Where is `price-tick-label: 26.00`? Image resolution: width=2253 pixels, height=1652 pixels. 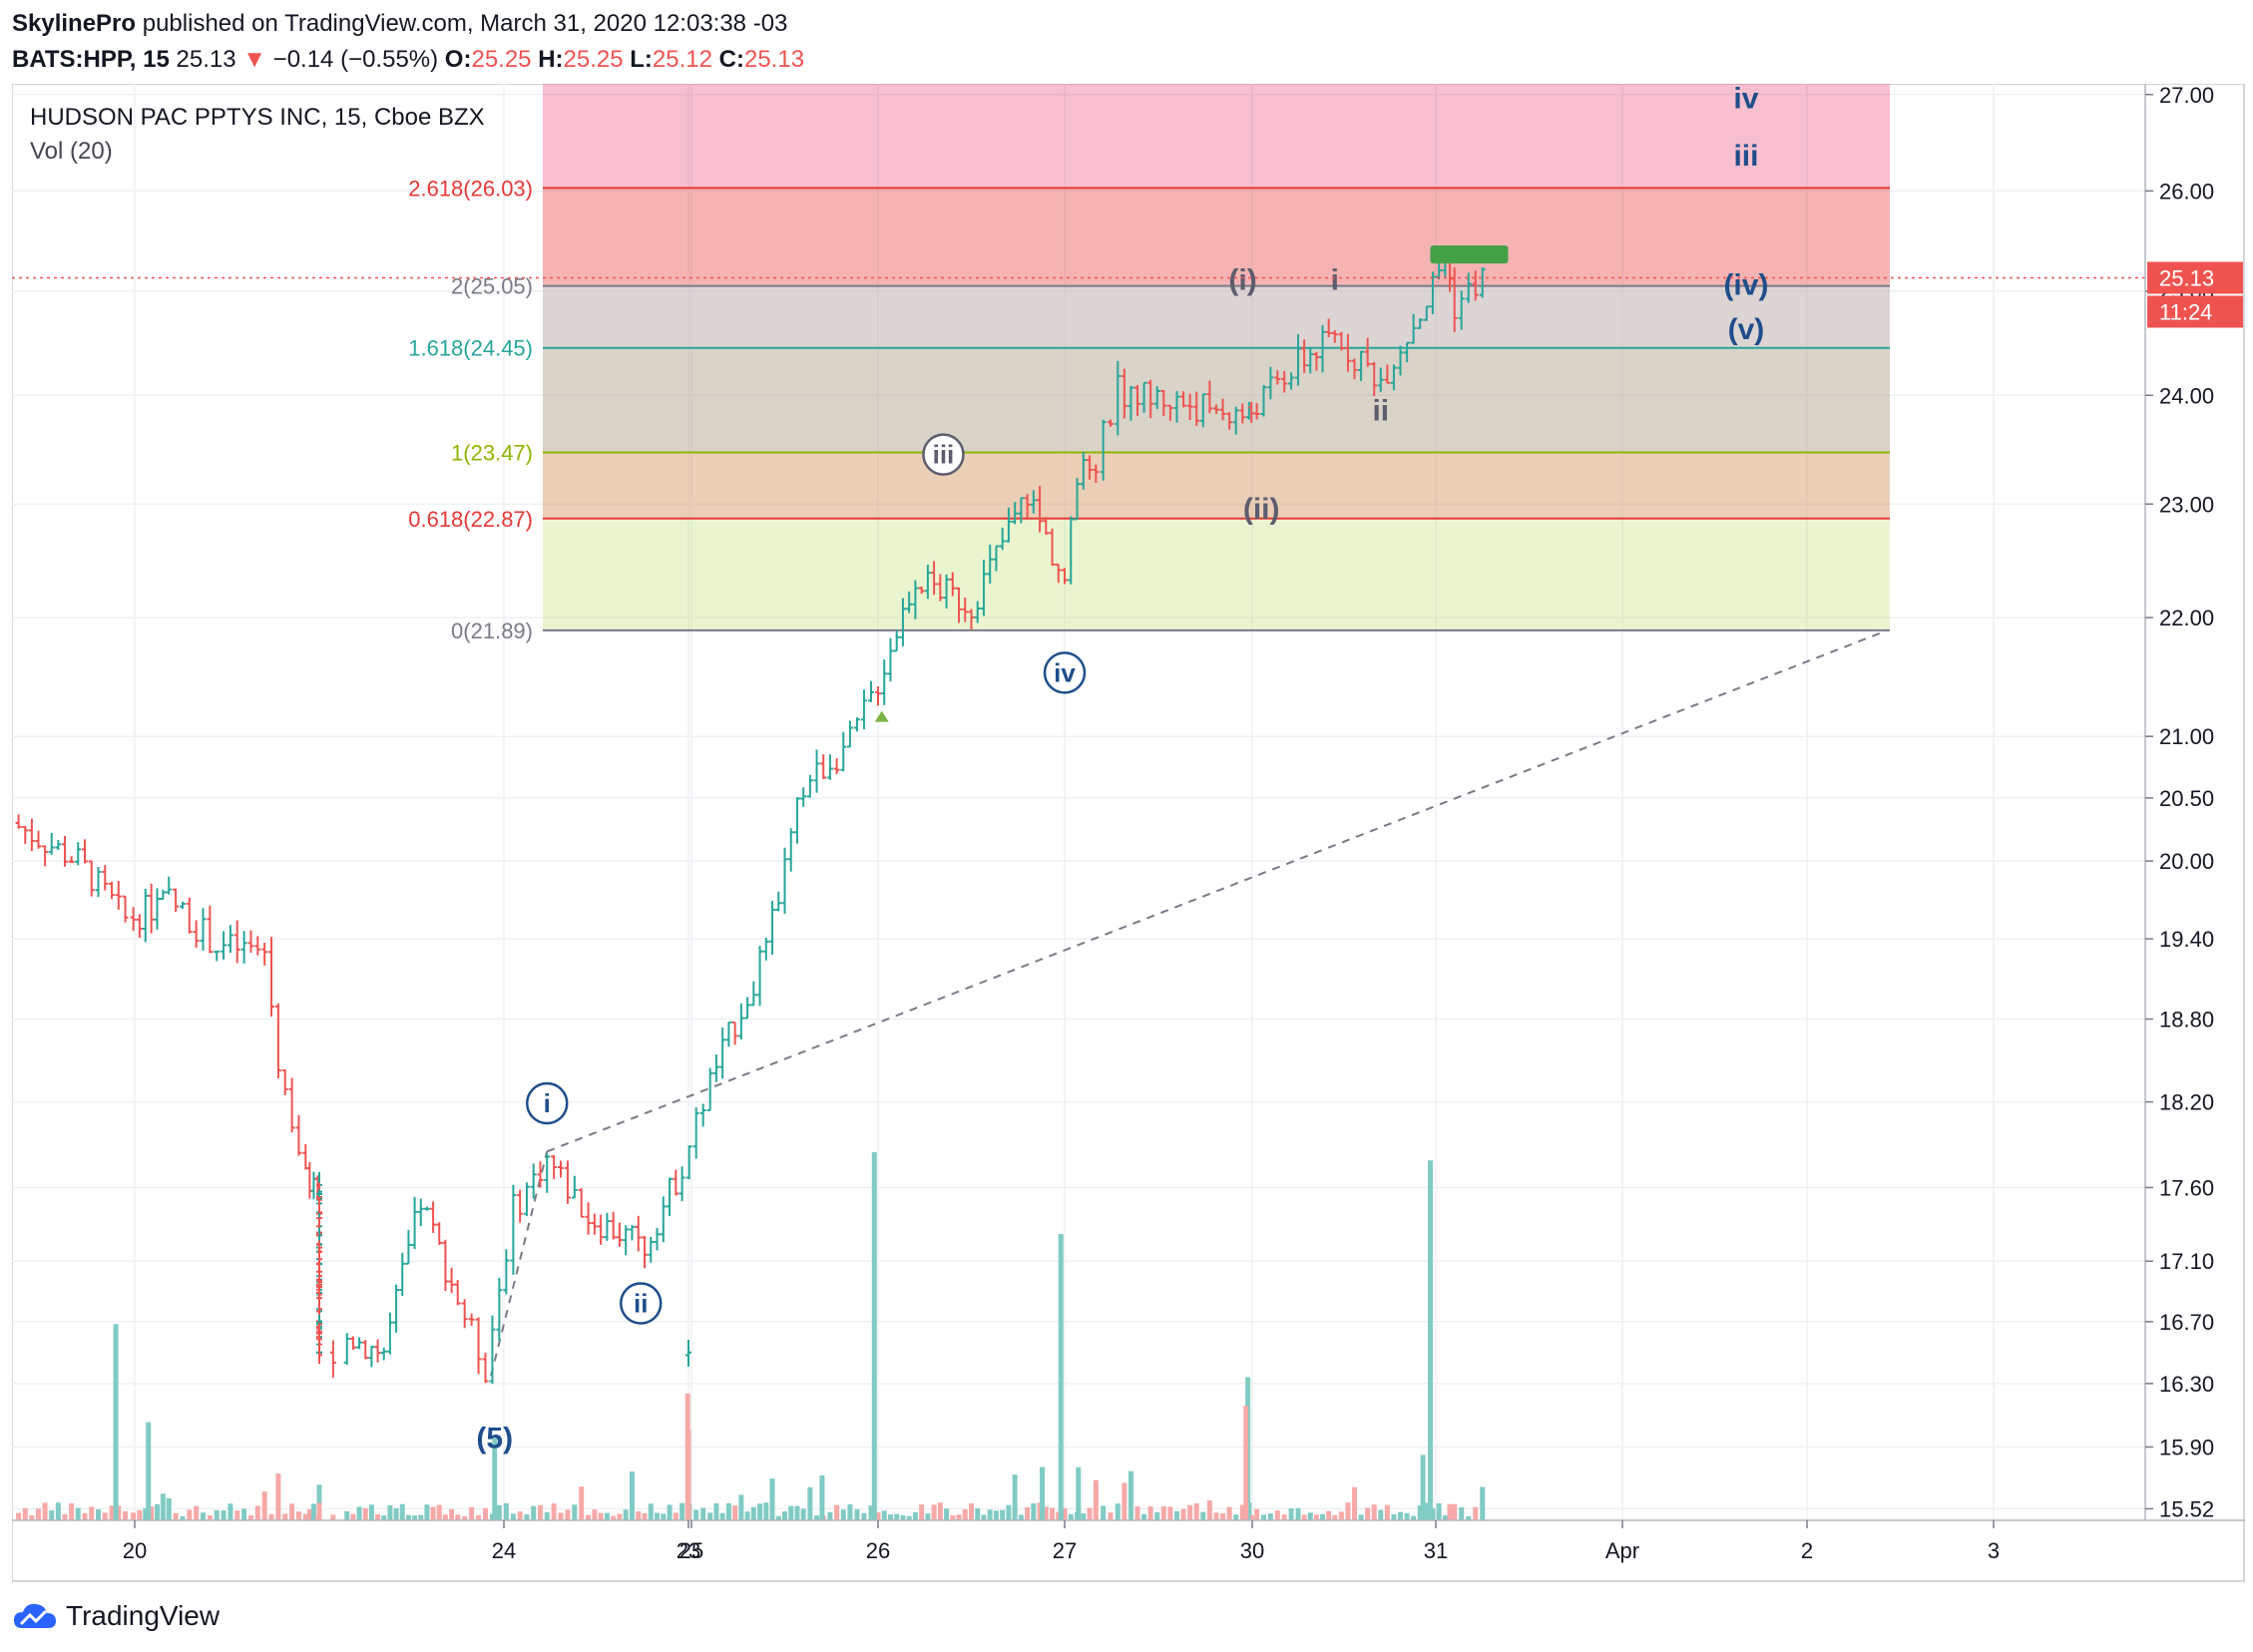
price-tick-label: 26.00 is located at coordinates (2186, 191).